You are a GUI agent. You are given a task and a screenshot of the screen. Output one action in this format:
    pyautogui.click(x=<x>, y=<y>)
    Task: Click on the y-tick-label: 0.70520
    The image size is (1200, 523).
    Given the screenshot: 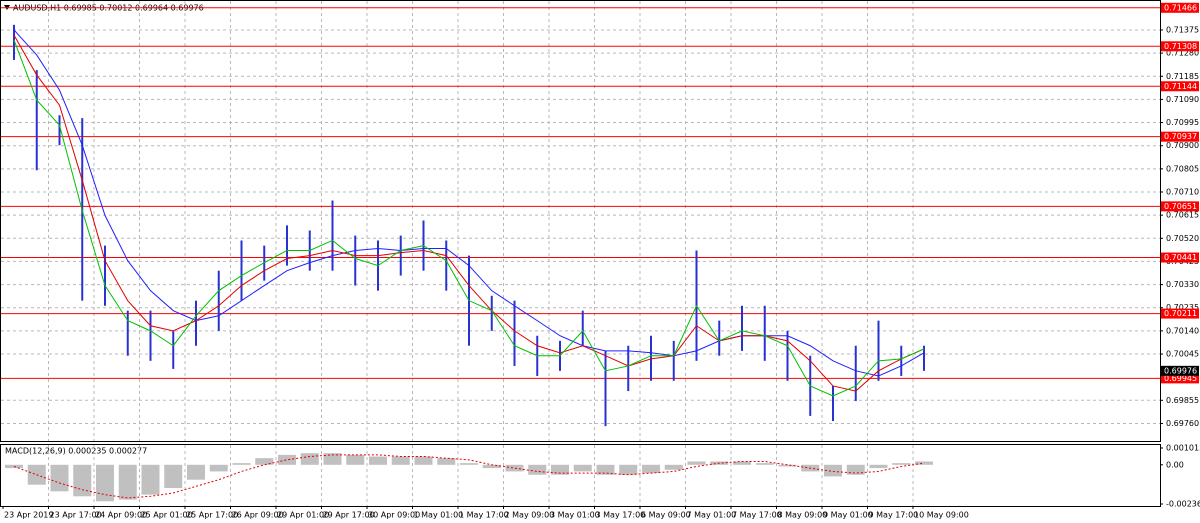 What is the action you would take?
    pyautogui.click(x=1182, y=238)
    